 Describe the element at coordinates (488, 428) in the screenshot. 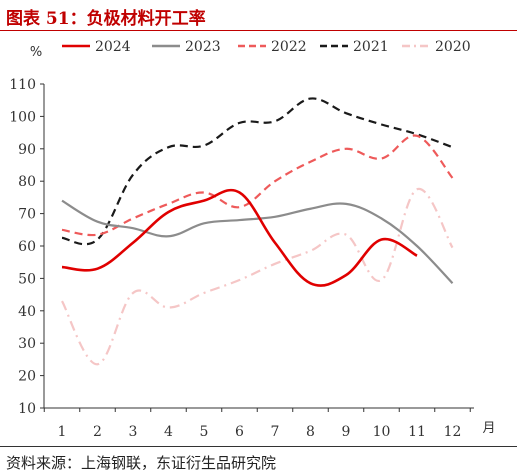

I see `x-axis-label: 月` at that location.